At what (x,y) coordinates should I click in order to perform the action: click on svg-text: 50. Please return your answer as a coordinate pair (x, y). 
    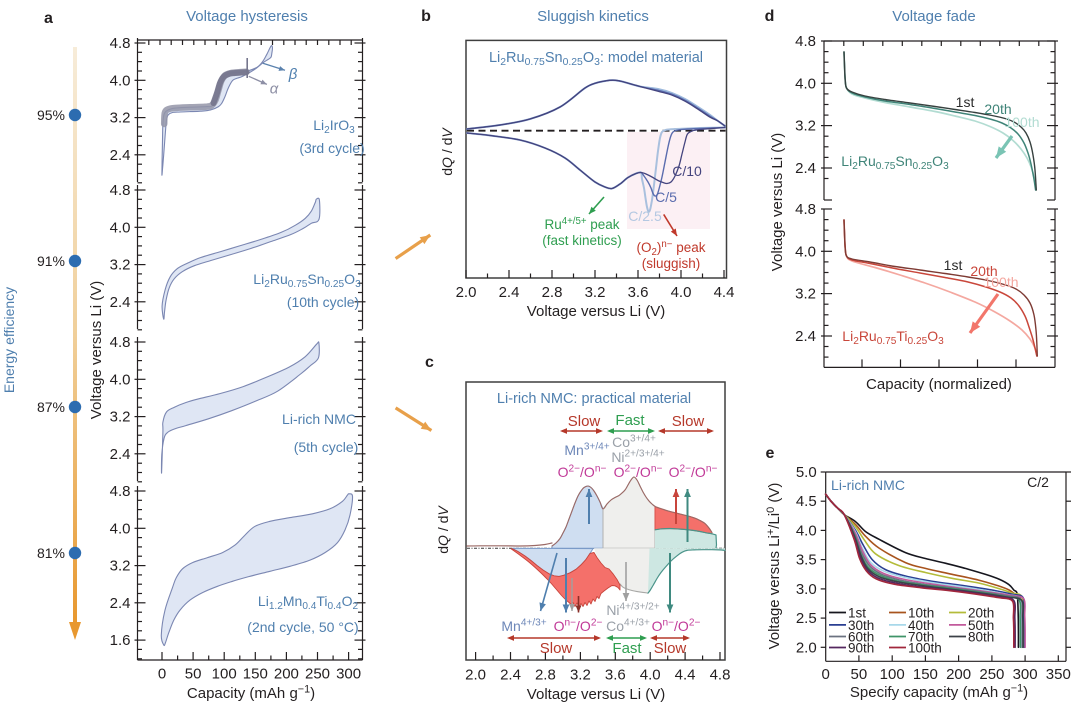
    Looking at the image, I should click on (859, 674).